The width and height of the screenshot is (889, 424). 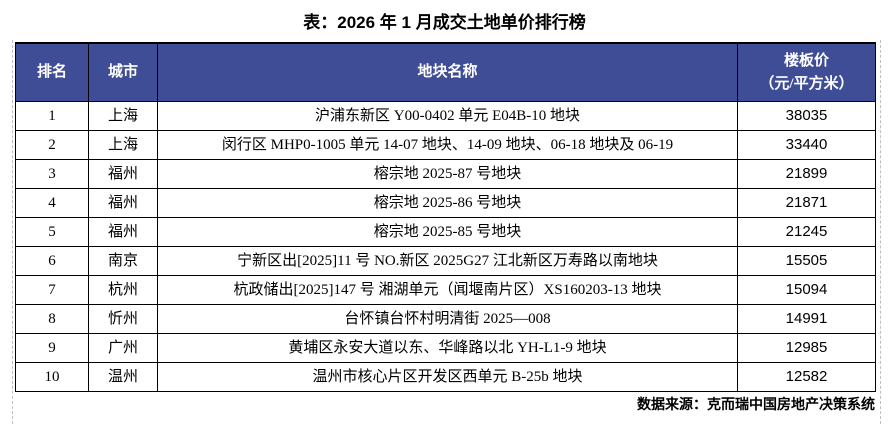 I want to click on cell-city: 温州, so click(x=123, y=377).